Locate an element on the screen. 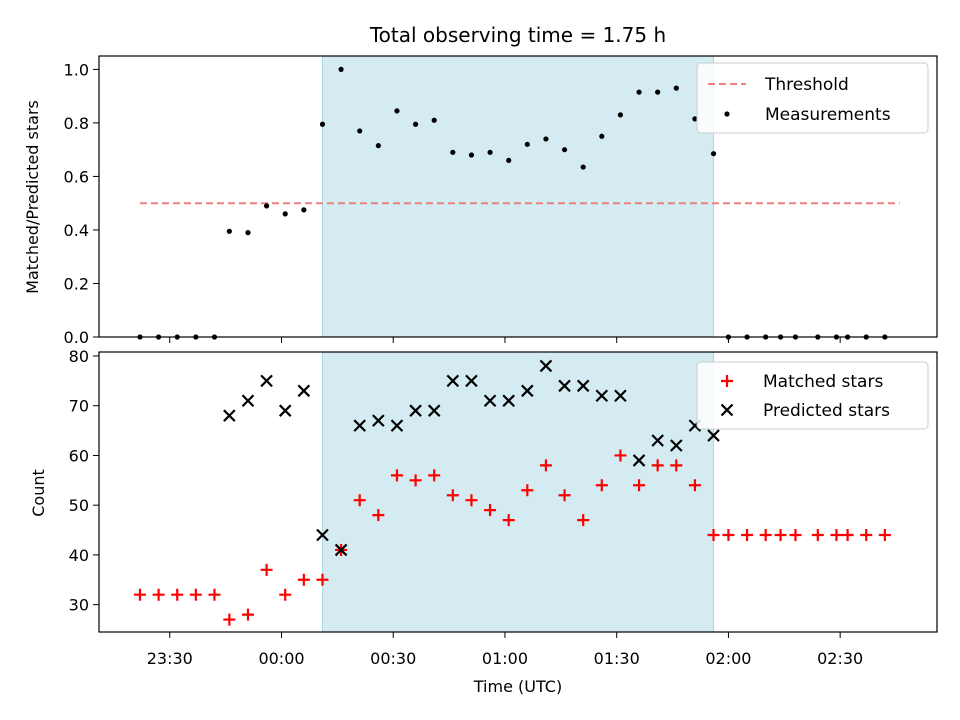  legend-threshold-label: Threshold is located at coordinates (806, 85).